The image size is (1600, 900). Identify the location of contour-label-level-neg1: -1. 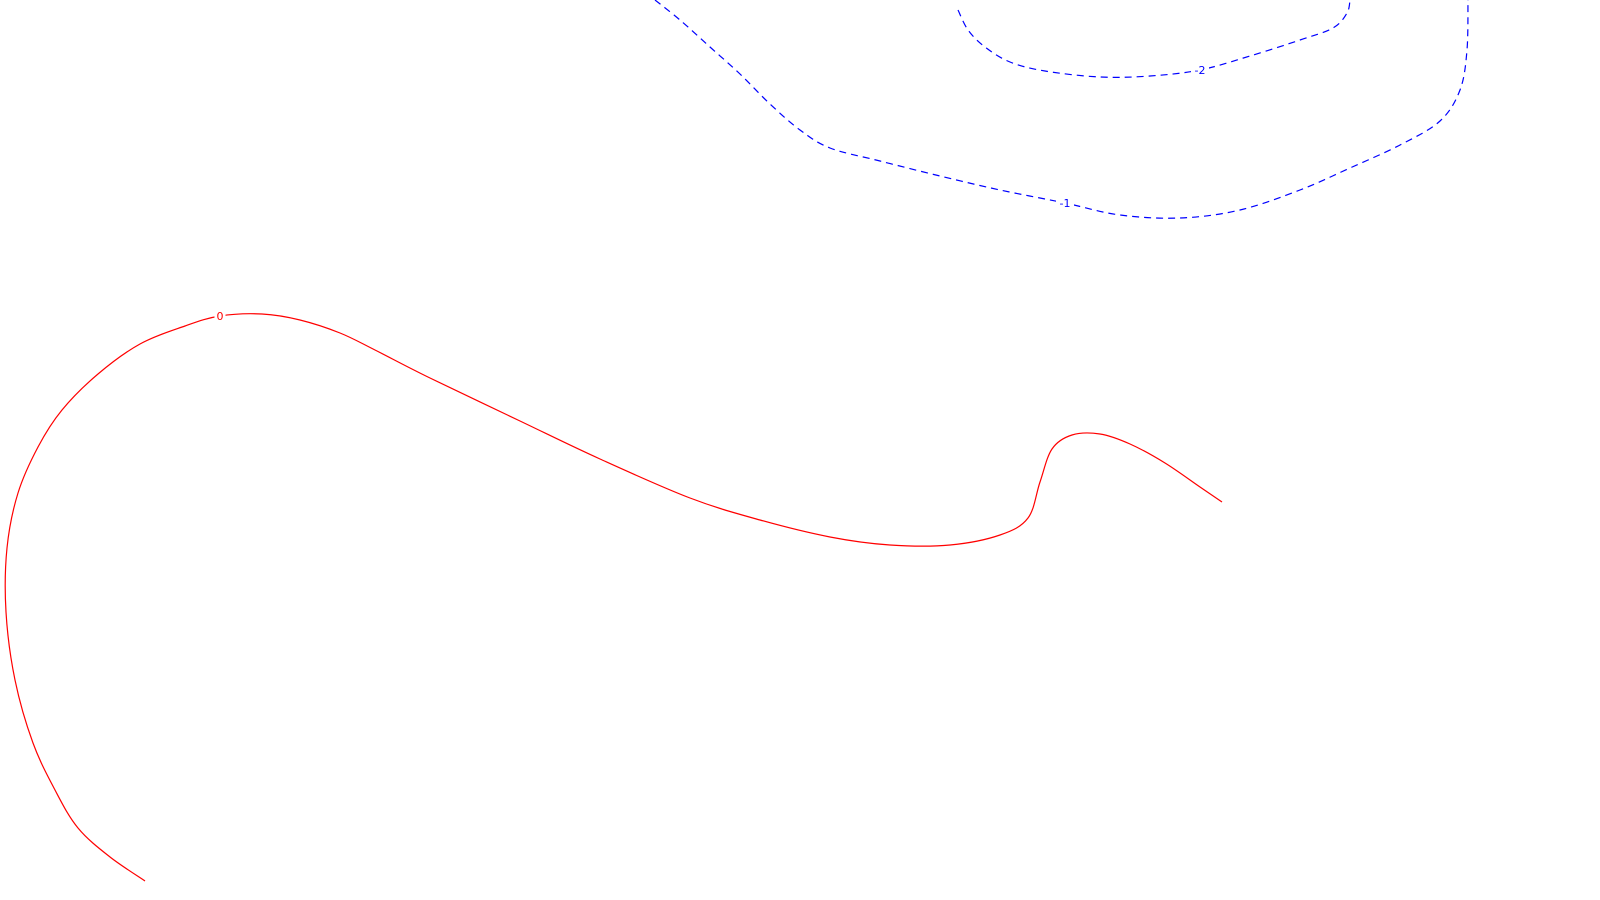
(1065, 203).